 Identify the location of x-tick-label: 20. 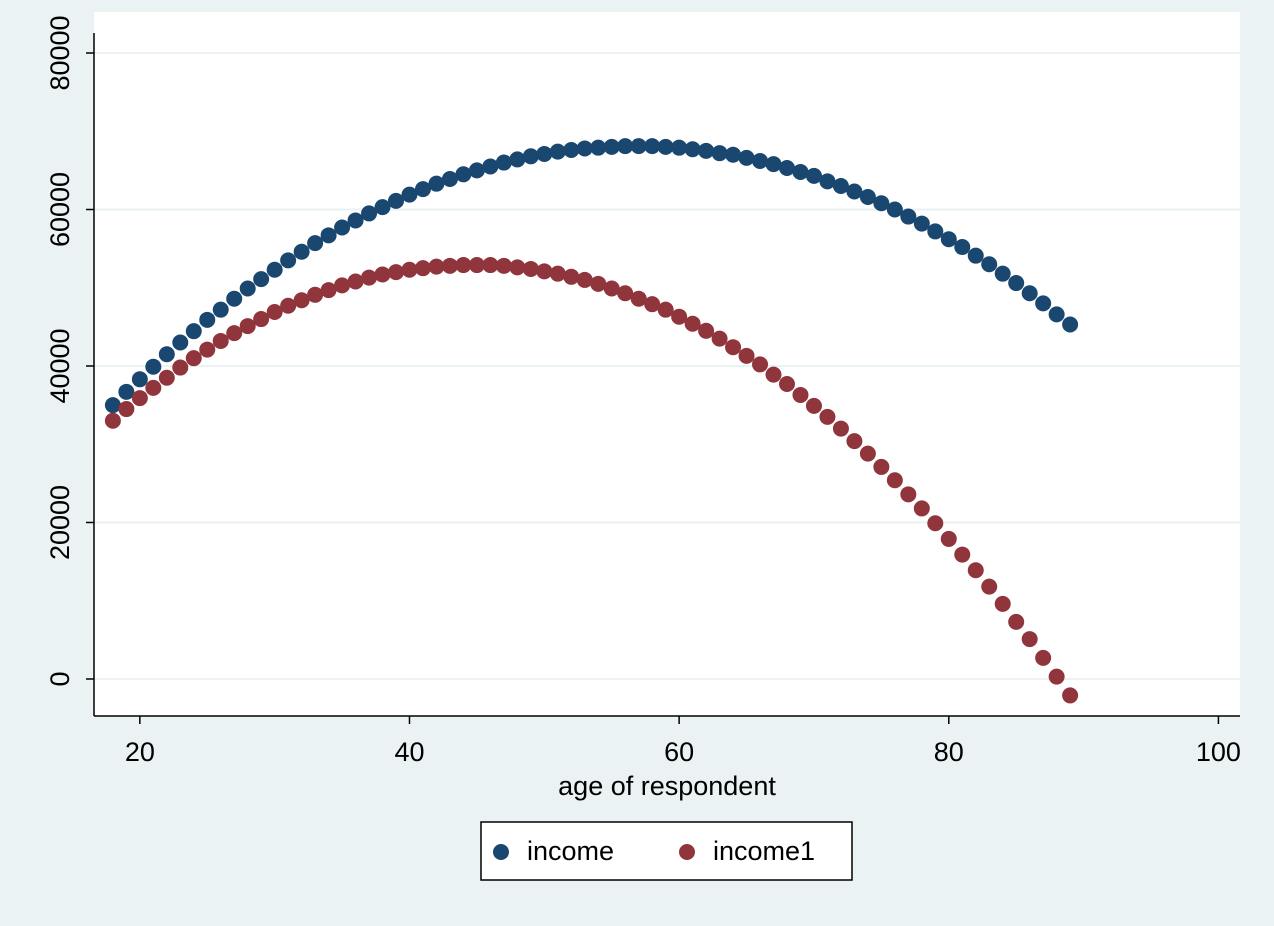
(140, 752).